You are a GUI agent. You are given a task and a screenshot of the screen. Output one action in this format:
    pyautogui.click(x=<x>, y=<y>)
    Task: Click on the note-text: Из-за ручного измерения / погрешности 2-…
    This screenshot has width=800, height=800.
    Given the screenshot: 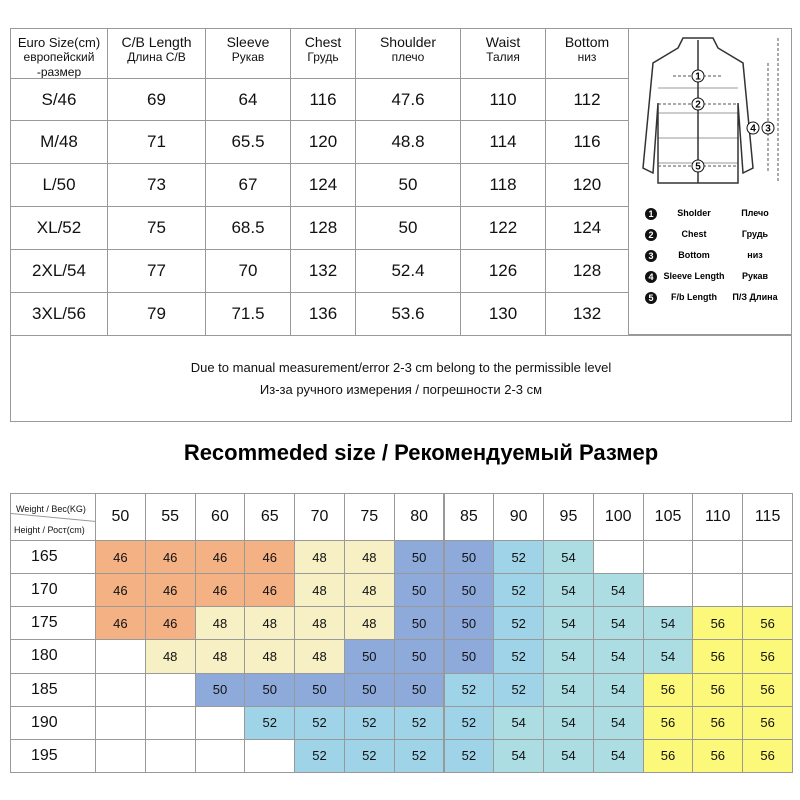 What is the action you would take?
    pyautogui.click(x=401, y=389)
    